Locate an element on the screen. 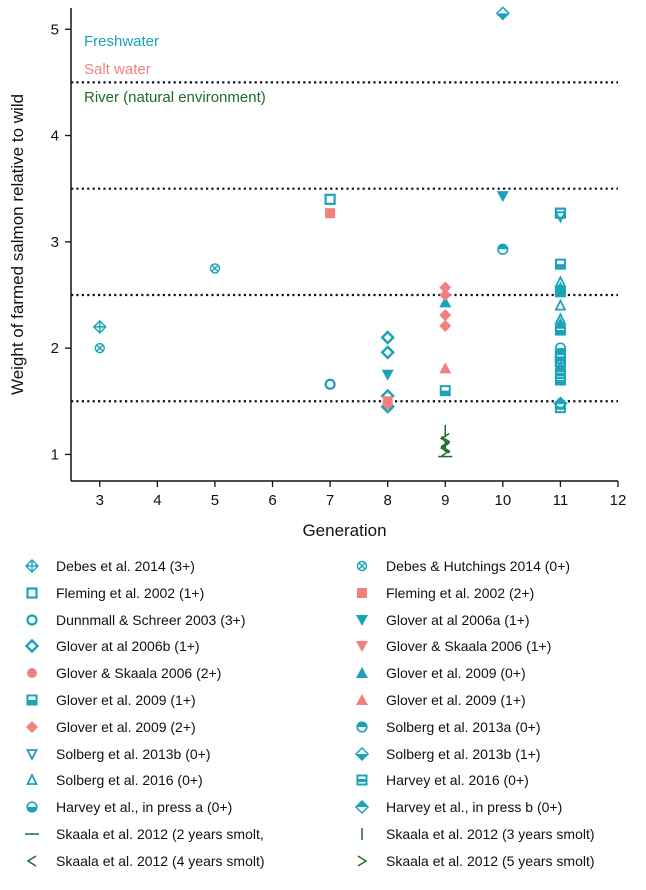  legend-item: Solberg et al. 2013b (1+) is located at coordinates (446, 754).